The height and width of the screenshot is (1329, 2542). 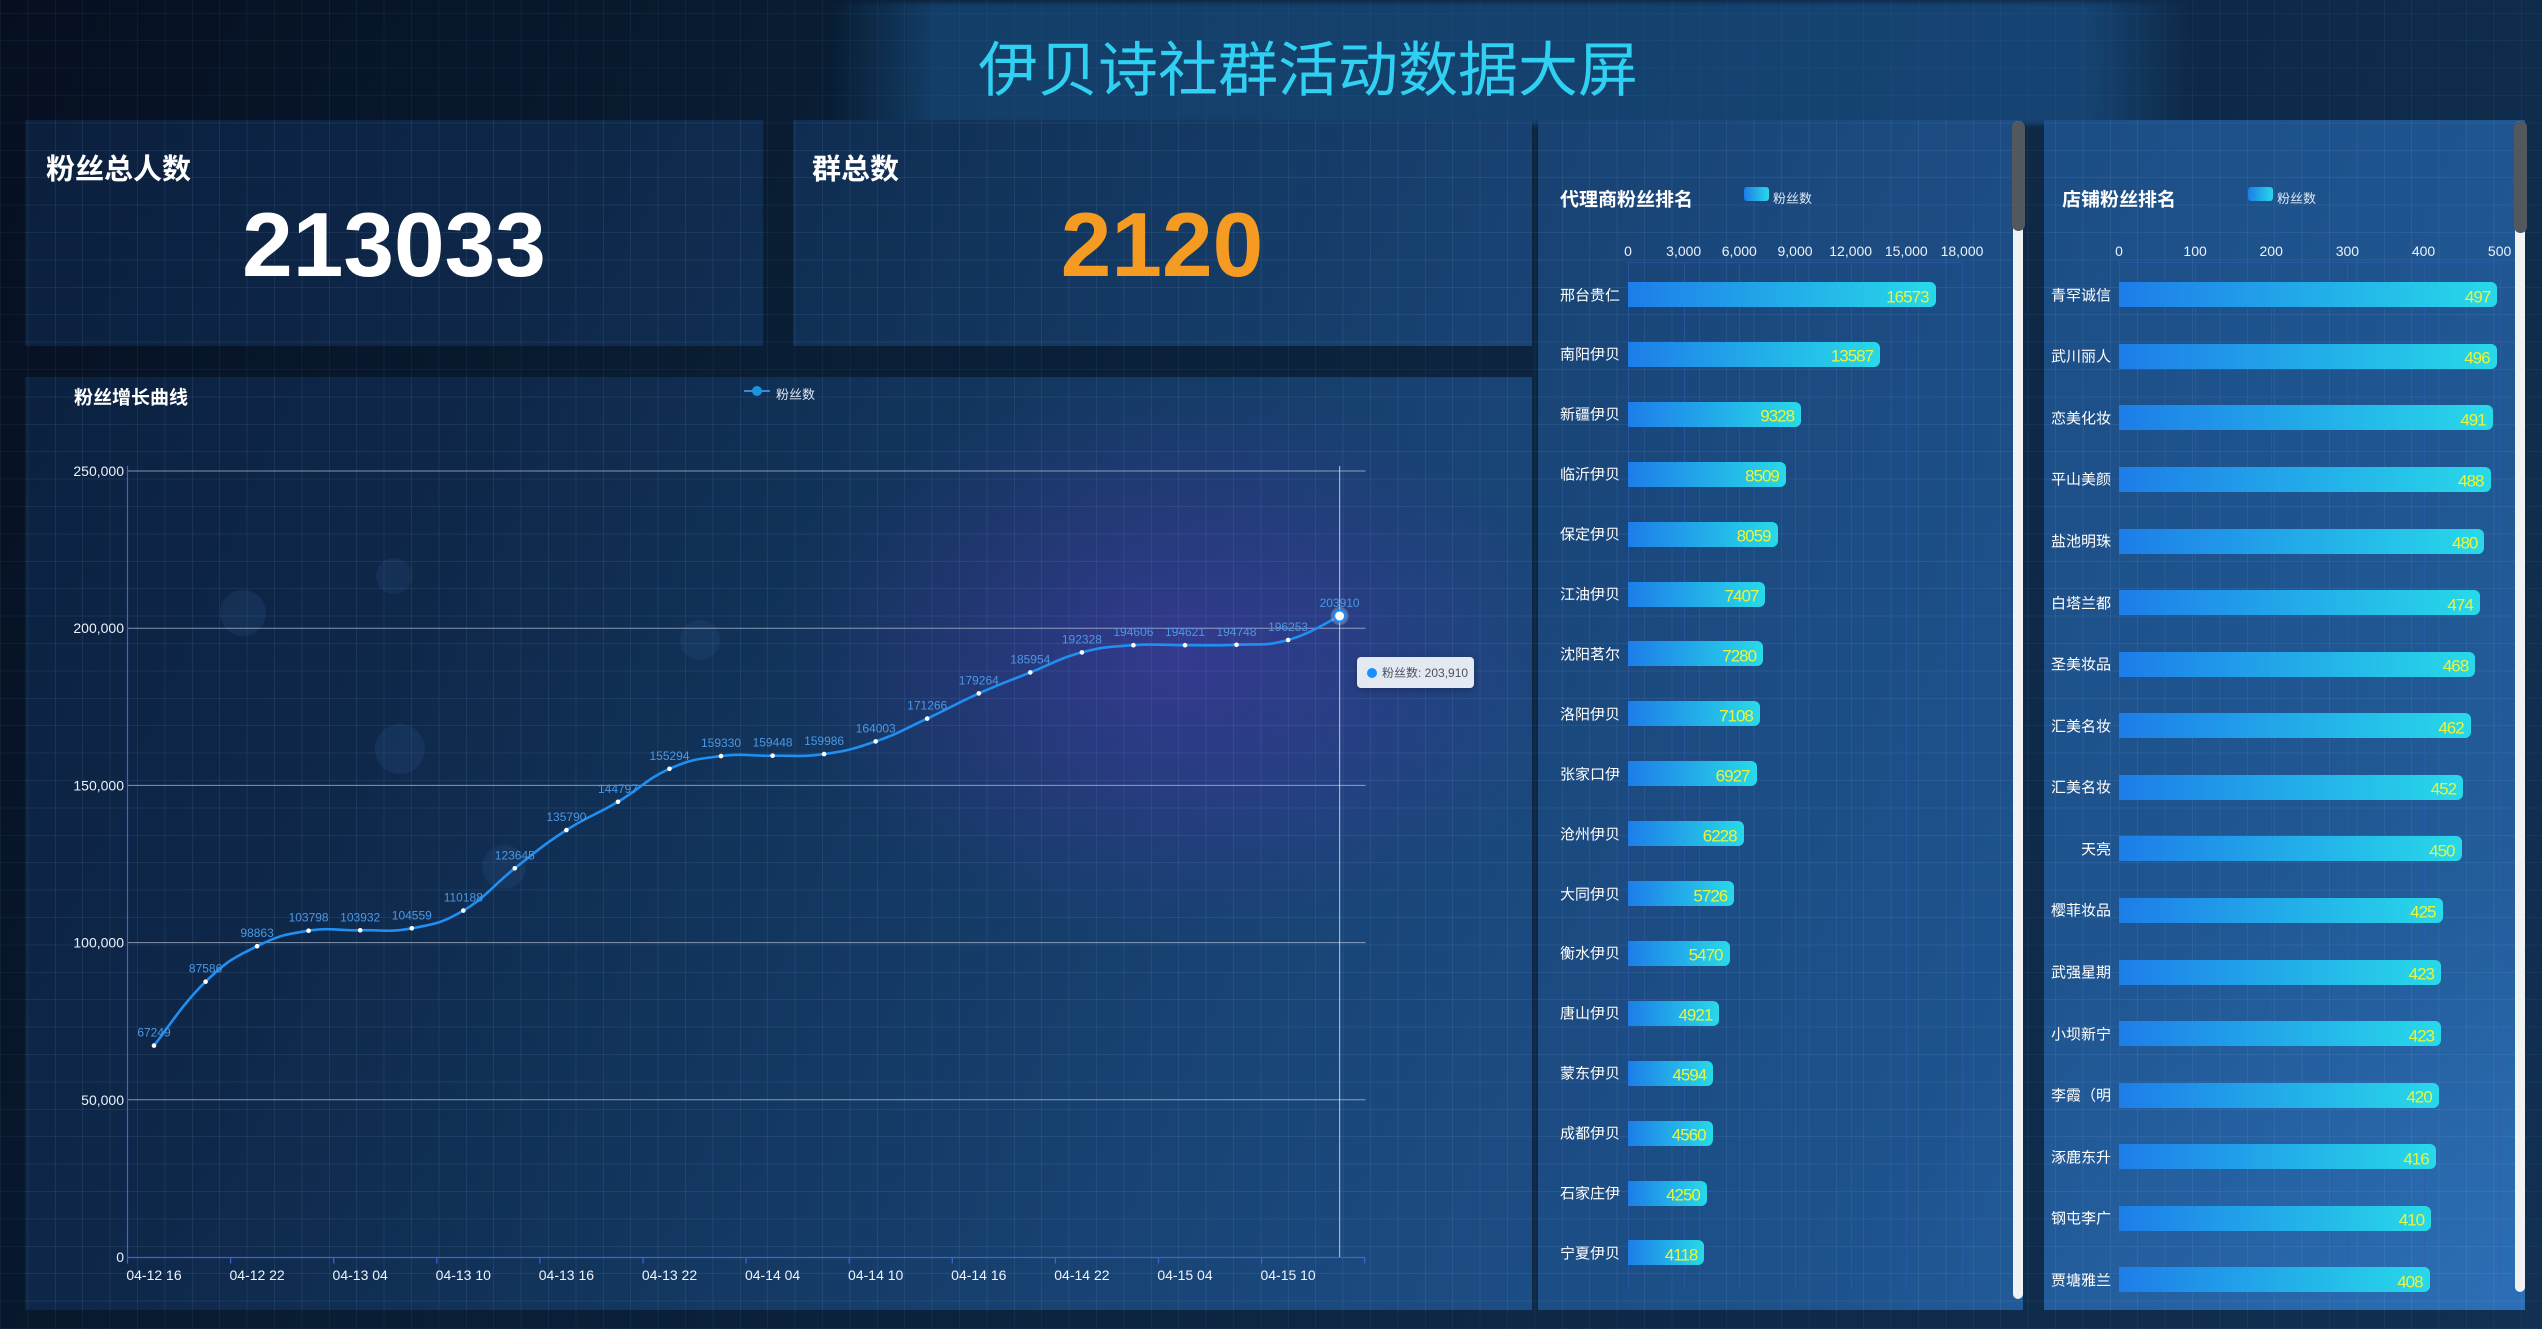 What do you see at coordinates (824, 740) in the screenshot?
I see `svg-text: 159986` at bounding box center [824, 740].